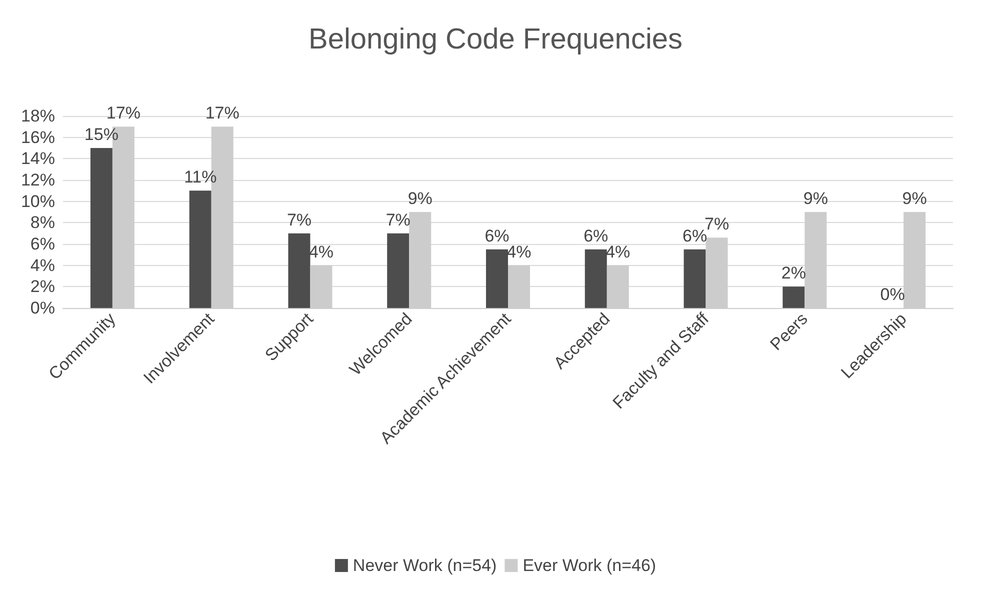 This screenshot has width=993, height=602. What do you see at coordinates (589, 565) in the screenshot?
I see `legend-label: Ever Work (n=46)` at bounding box center [589, 565].